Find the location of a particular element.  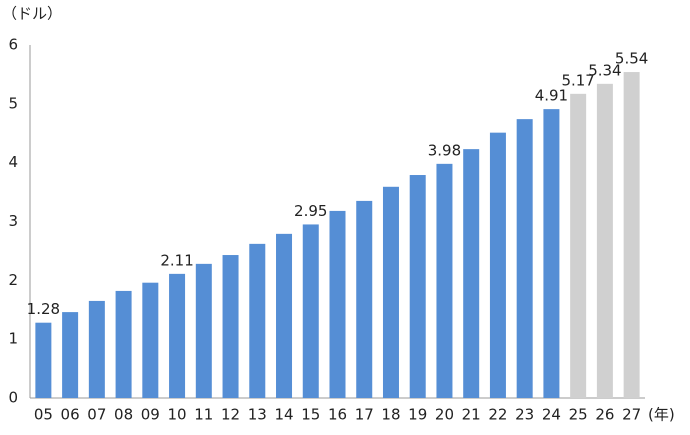

x-tick-label: 11 is located at coordinates (203, 415).